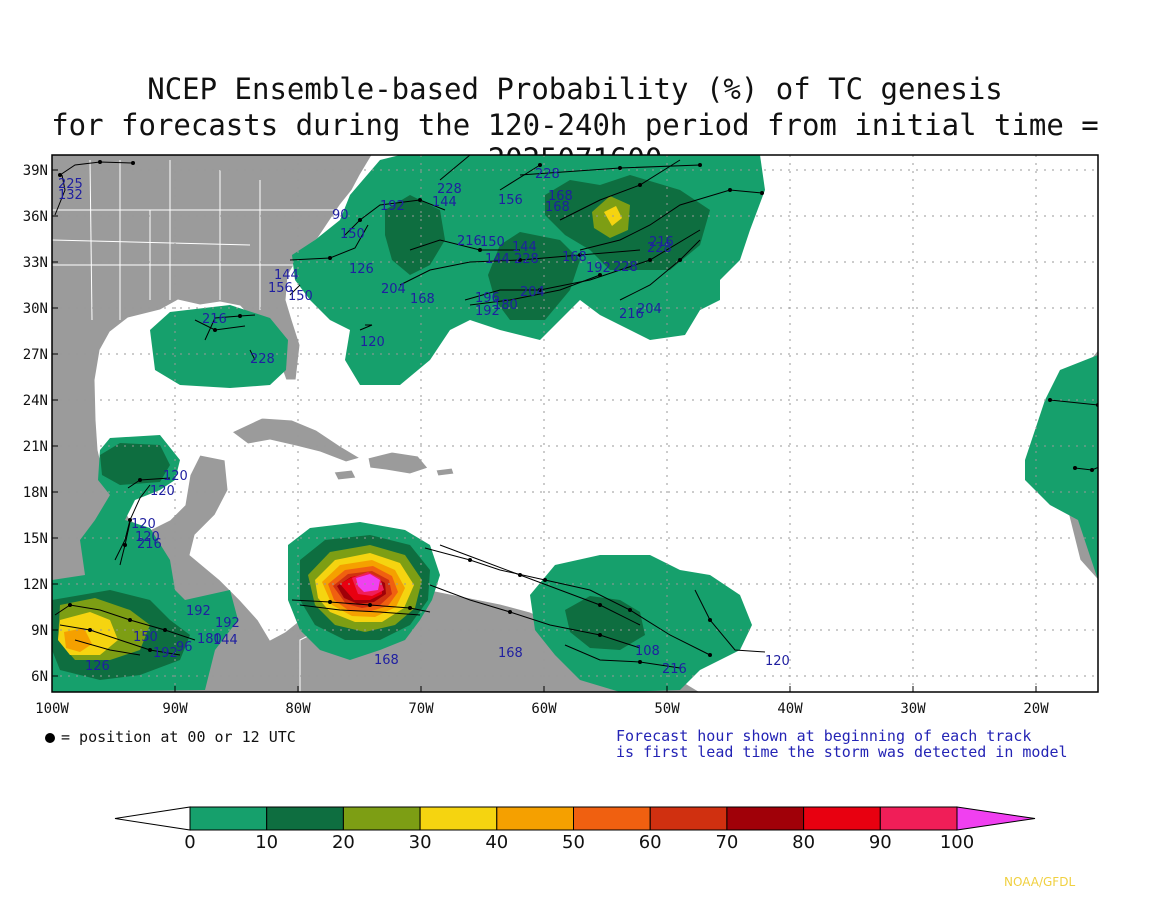  Describe the element at coordinates (190, 842) in the screenshot. I see `colorbar-label: 0` at that location.